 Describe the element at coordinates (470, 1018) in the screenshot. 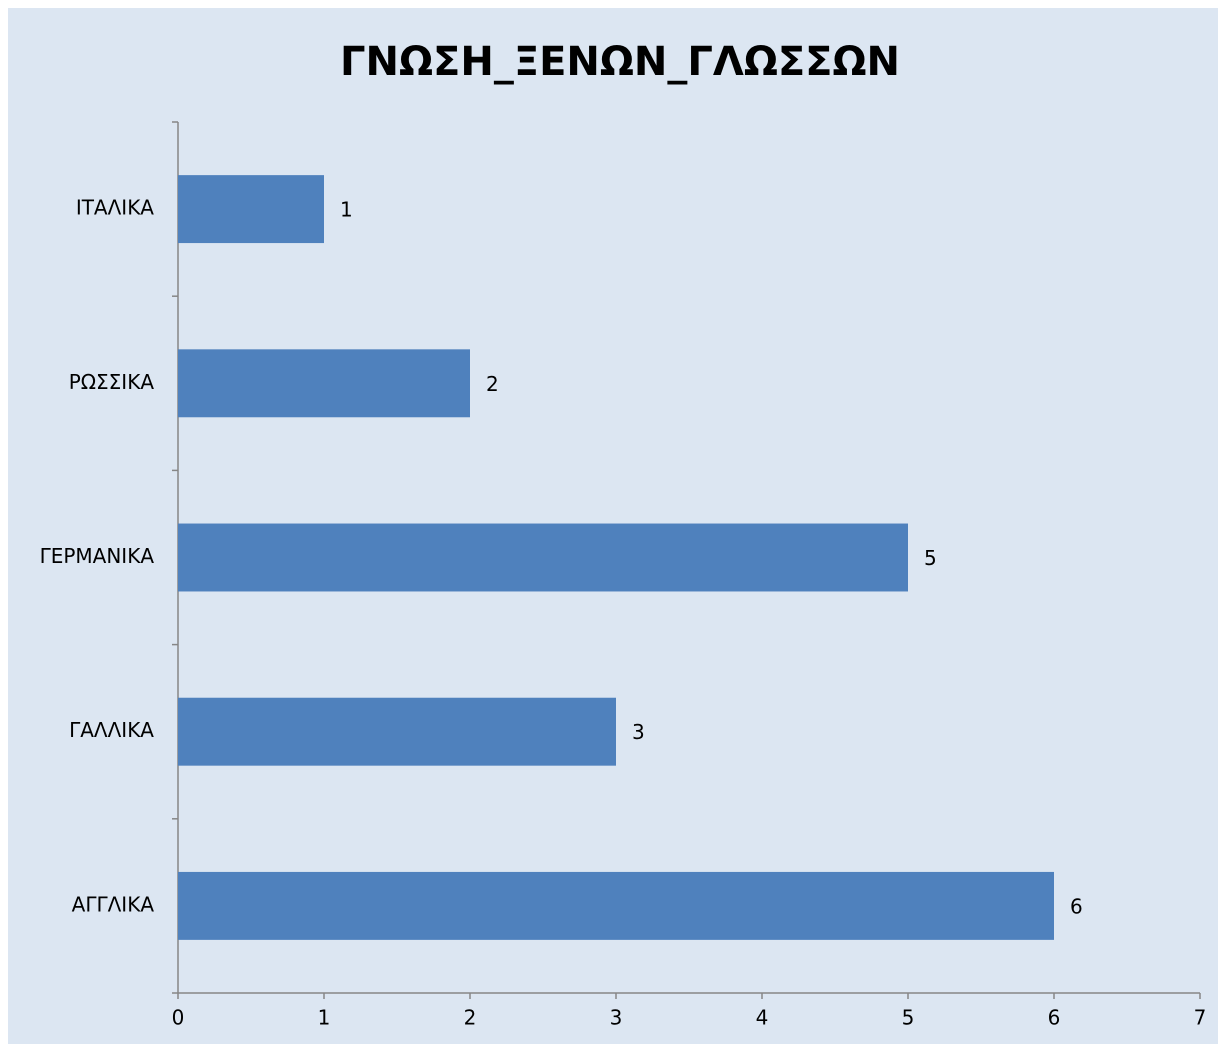

I see `x-tick-label: 2` at that location.